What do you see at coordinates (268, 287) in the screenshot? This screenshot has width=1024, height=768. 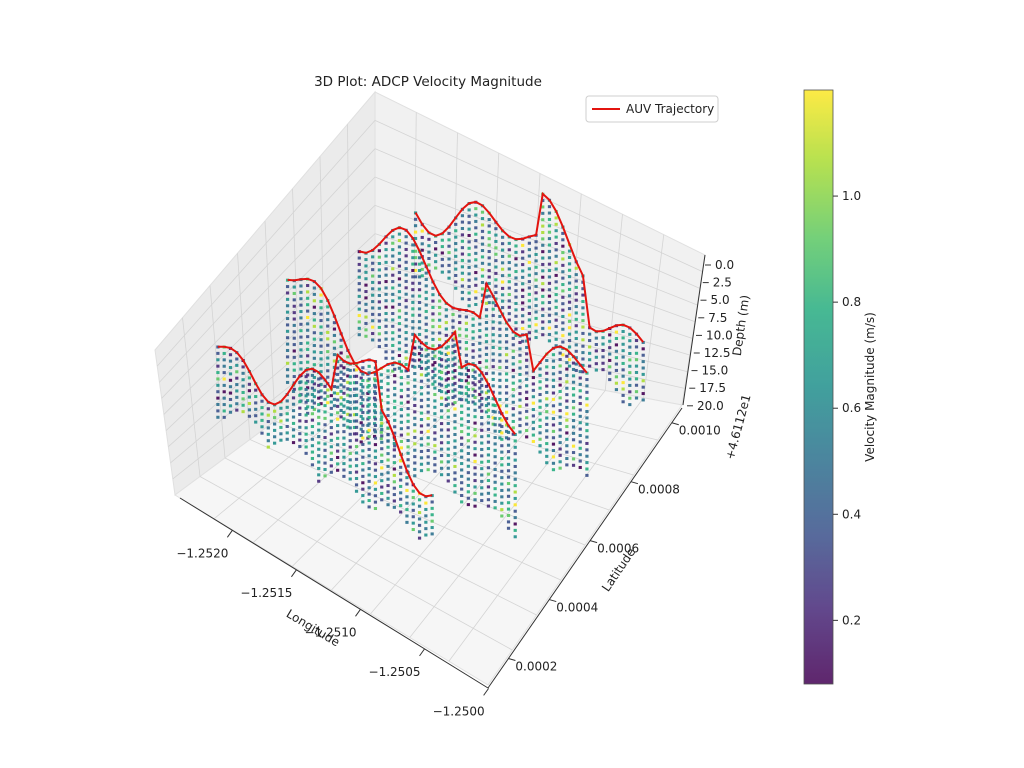 I see `grid-line` at bounding box center [268, 287].